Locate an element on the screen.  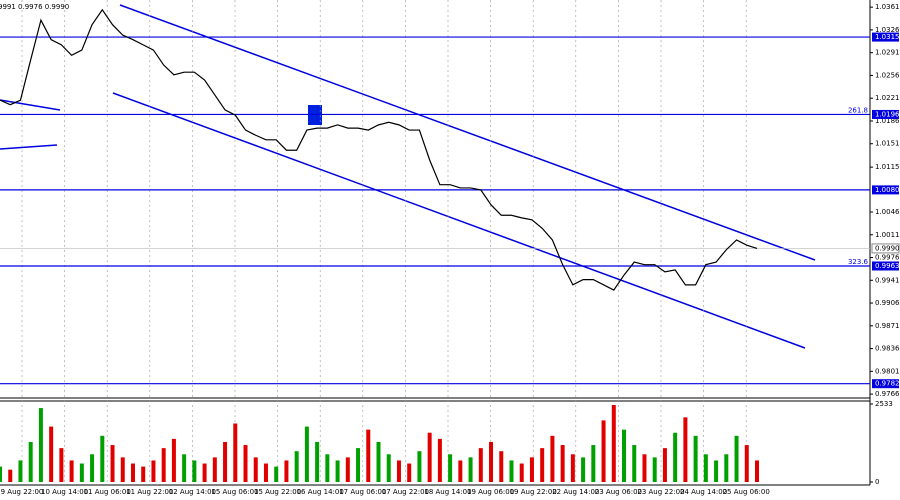
volume-tick-label: 0 is located at coordinates (877, 482).